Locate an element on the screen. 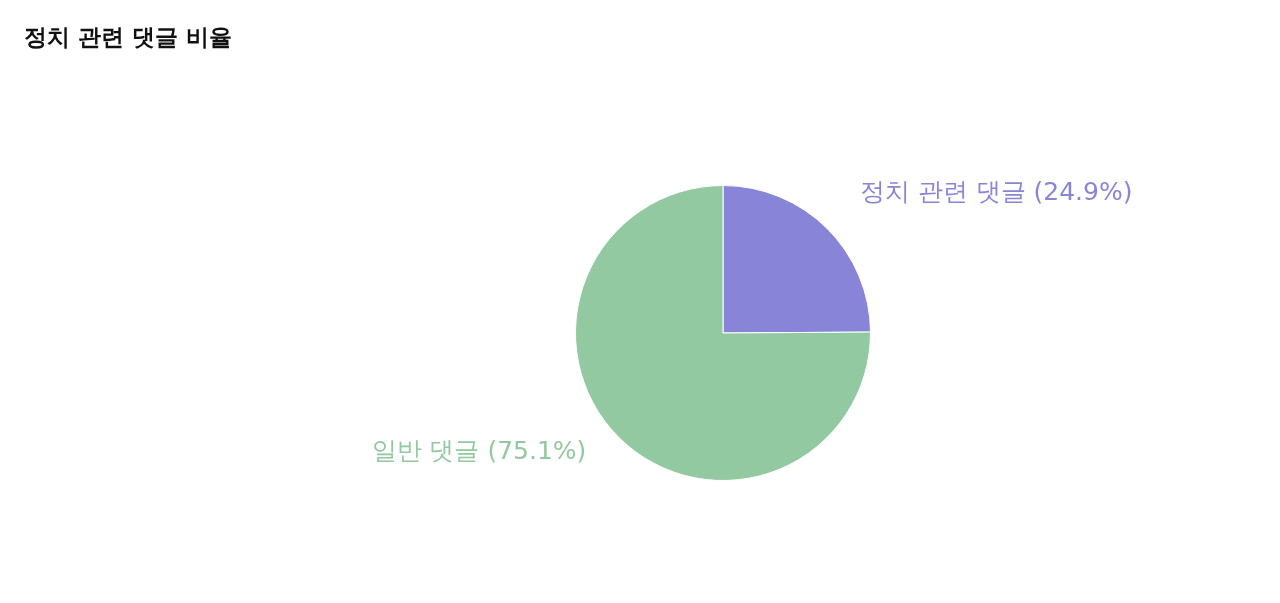 This screenshot has width=1280, height=603. slice-label: 정치 관련 댓글 (24.9%) is located at coordinates (996, 192).